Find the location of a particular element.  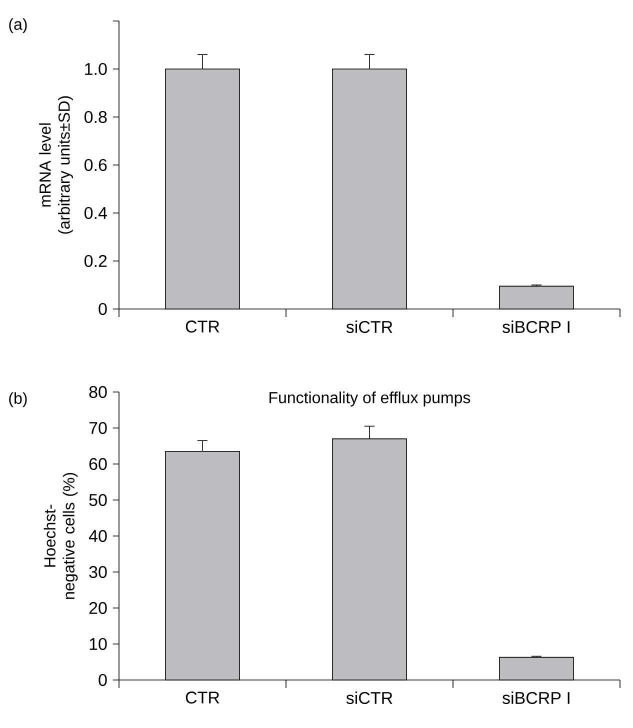

y-tick-label: 0.8 is located at coordinates (95, 117).